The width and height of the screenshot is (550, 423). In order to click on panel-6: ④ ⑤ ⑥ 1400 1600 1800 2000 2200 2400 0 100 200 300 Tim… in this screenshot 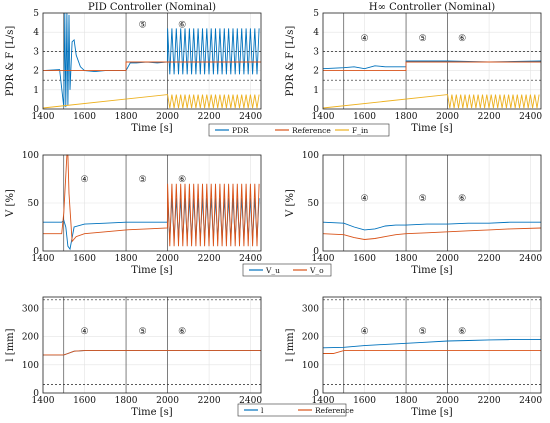, I will do `click(413, 357)`.